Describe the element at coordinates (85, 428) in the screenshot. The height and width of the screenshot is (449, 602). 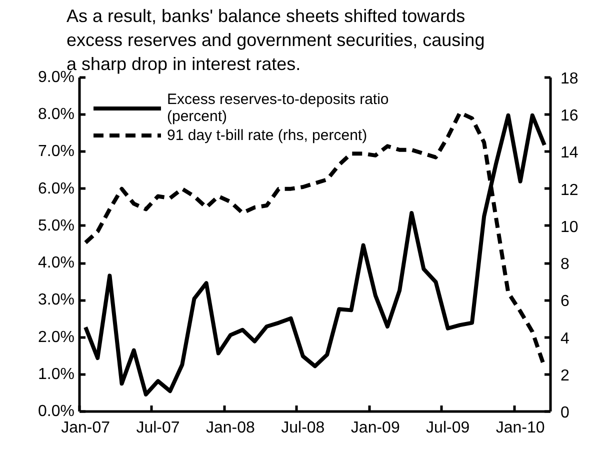
I see `x-tick-label: Jan-07` at that location.